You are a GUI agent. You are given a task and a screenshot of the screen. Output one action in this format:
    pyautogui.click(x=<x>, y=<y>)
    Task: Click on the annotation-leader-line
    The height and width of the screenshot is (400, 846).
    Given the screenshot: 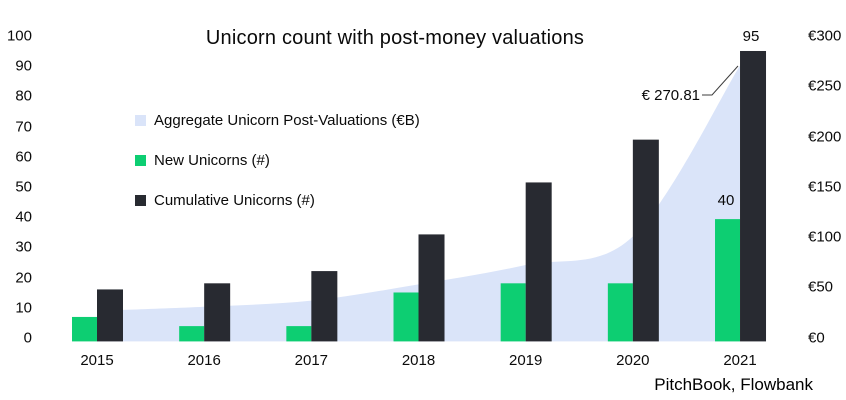 What is the action you would take?
    pyautogui.click(x=720, y=80)
    